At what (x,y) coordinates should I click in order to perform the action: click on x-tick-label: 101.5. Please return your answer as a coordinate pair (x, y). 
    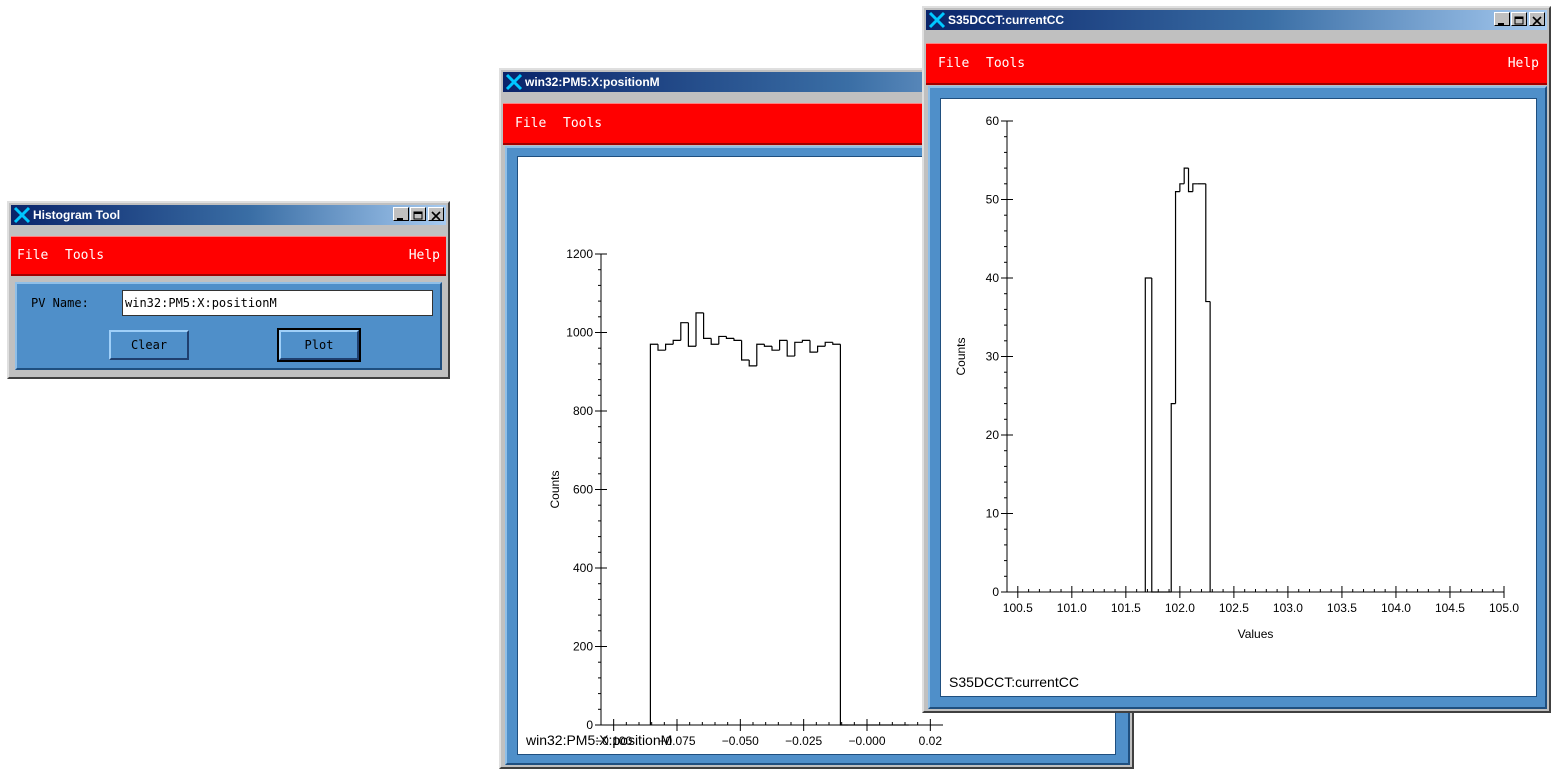
    Looking at the image, I should click on (1126, 608).